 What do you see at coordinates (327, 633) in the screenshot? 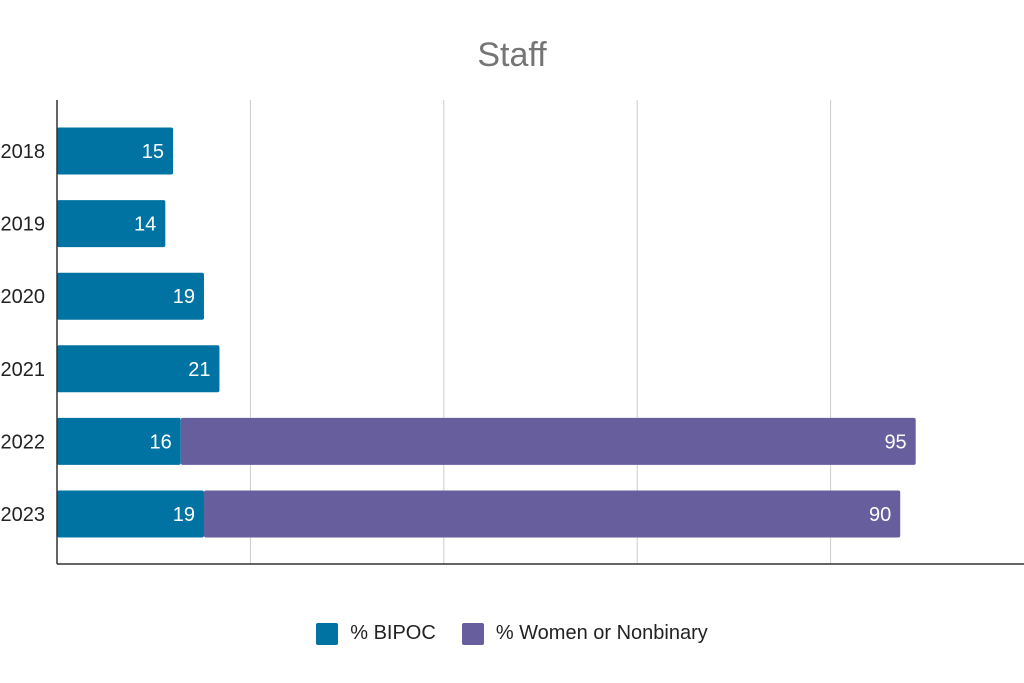
I see `legend-swatch-bipoc` at bounding box center [327, 633].